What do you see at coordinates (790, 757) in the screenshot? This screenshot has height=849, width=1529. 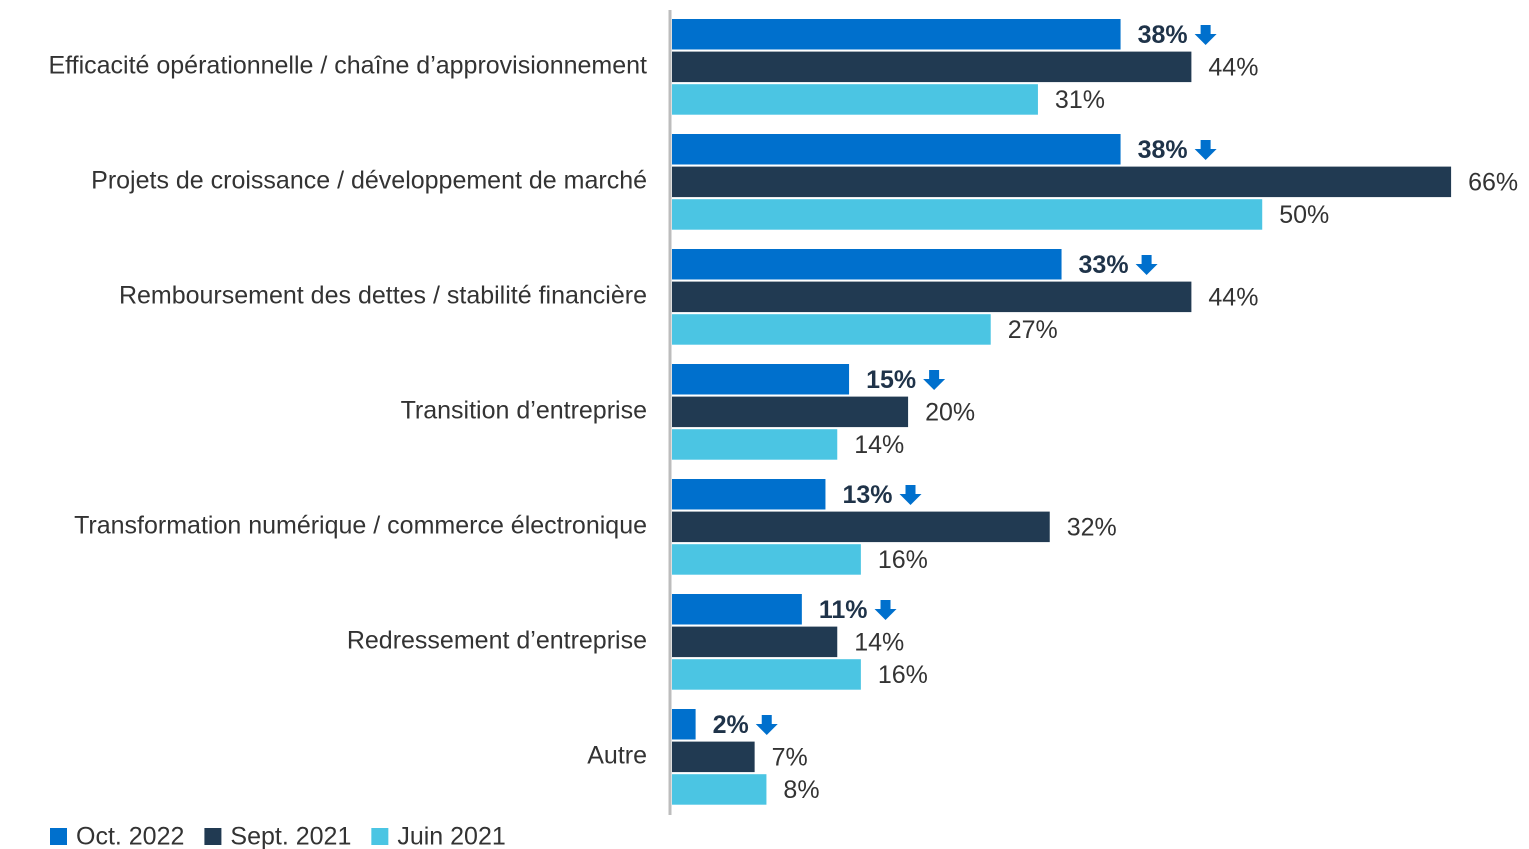 I see `value-label: 7%` at bounding box center [790, 757].